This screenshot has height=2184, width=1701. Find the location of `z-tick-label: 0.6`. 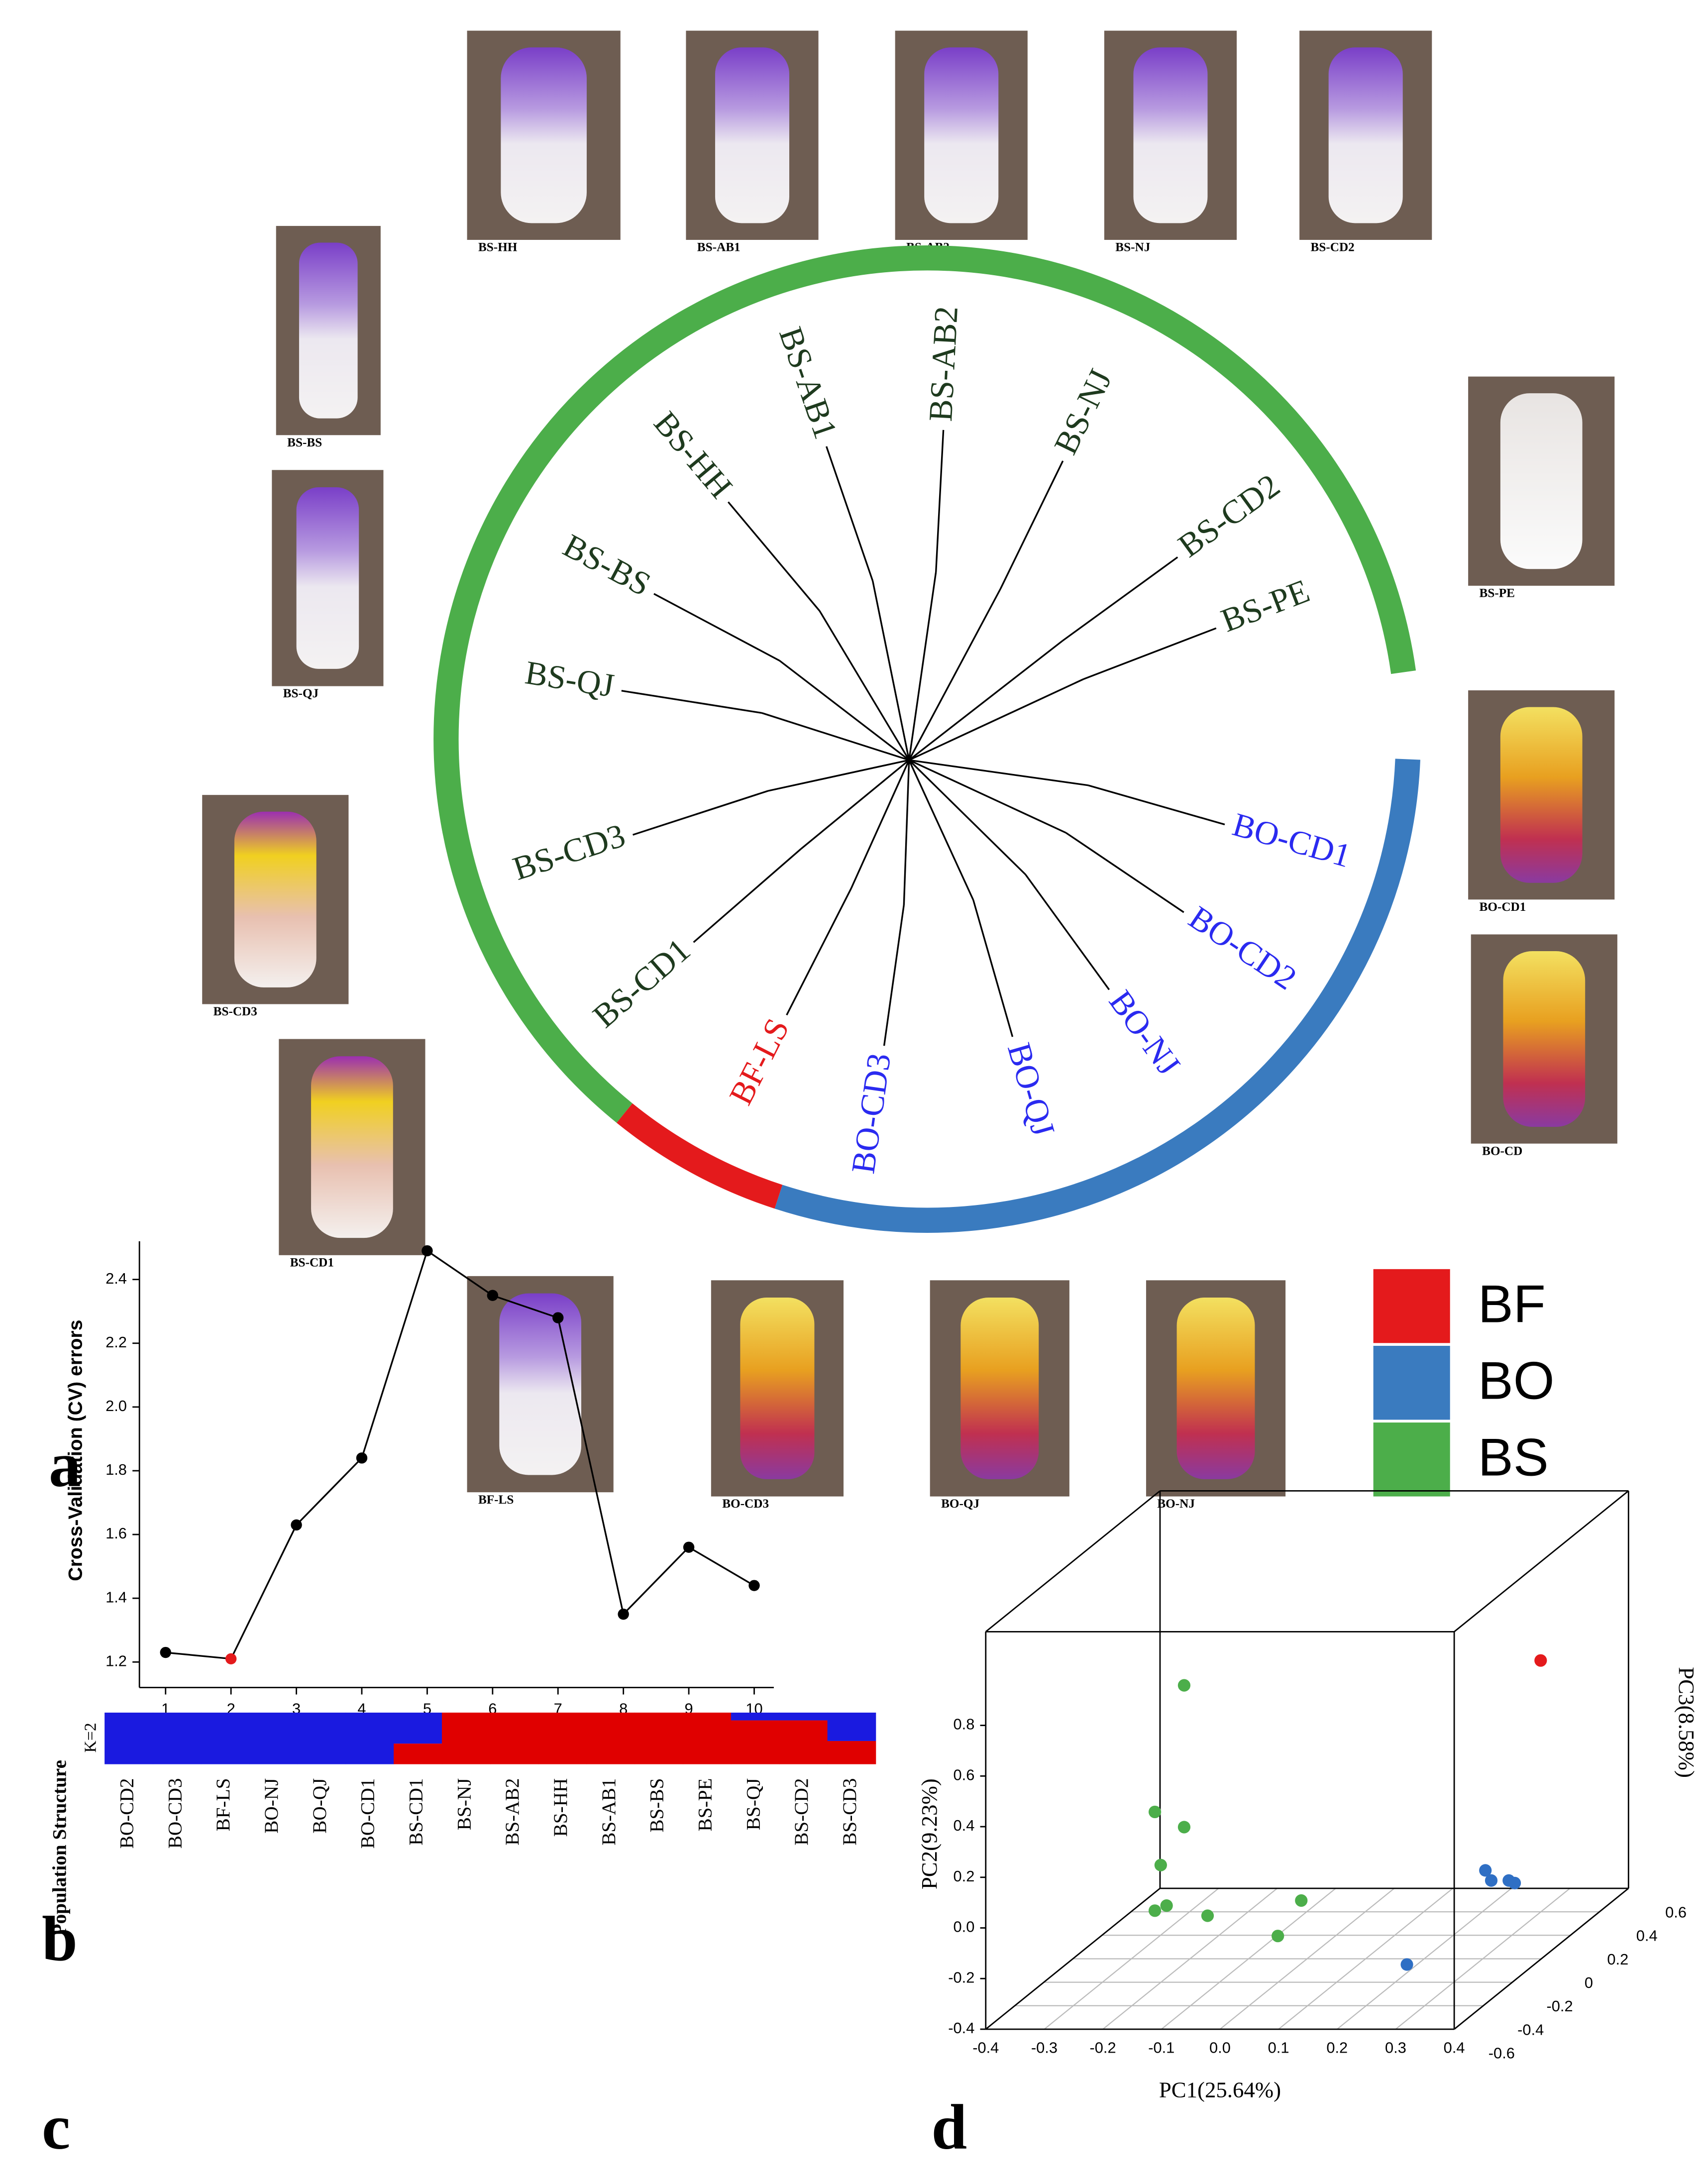

z-tick-label: 0.6 is located at coordinates (1676, 1912).